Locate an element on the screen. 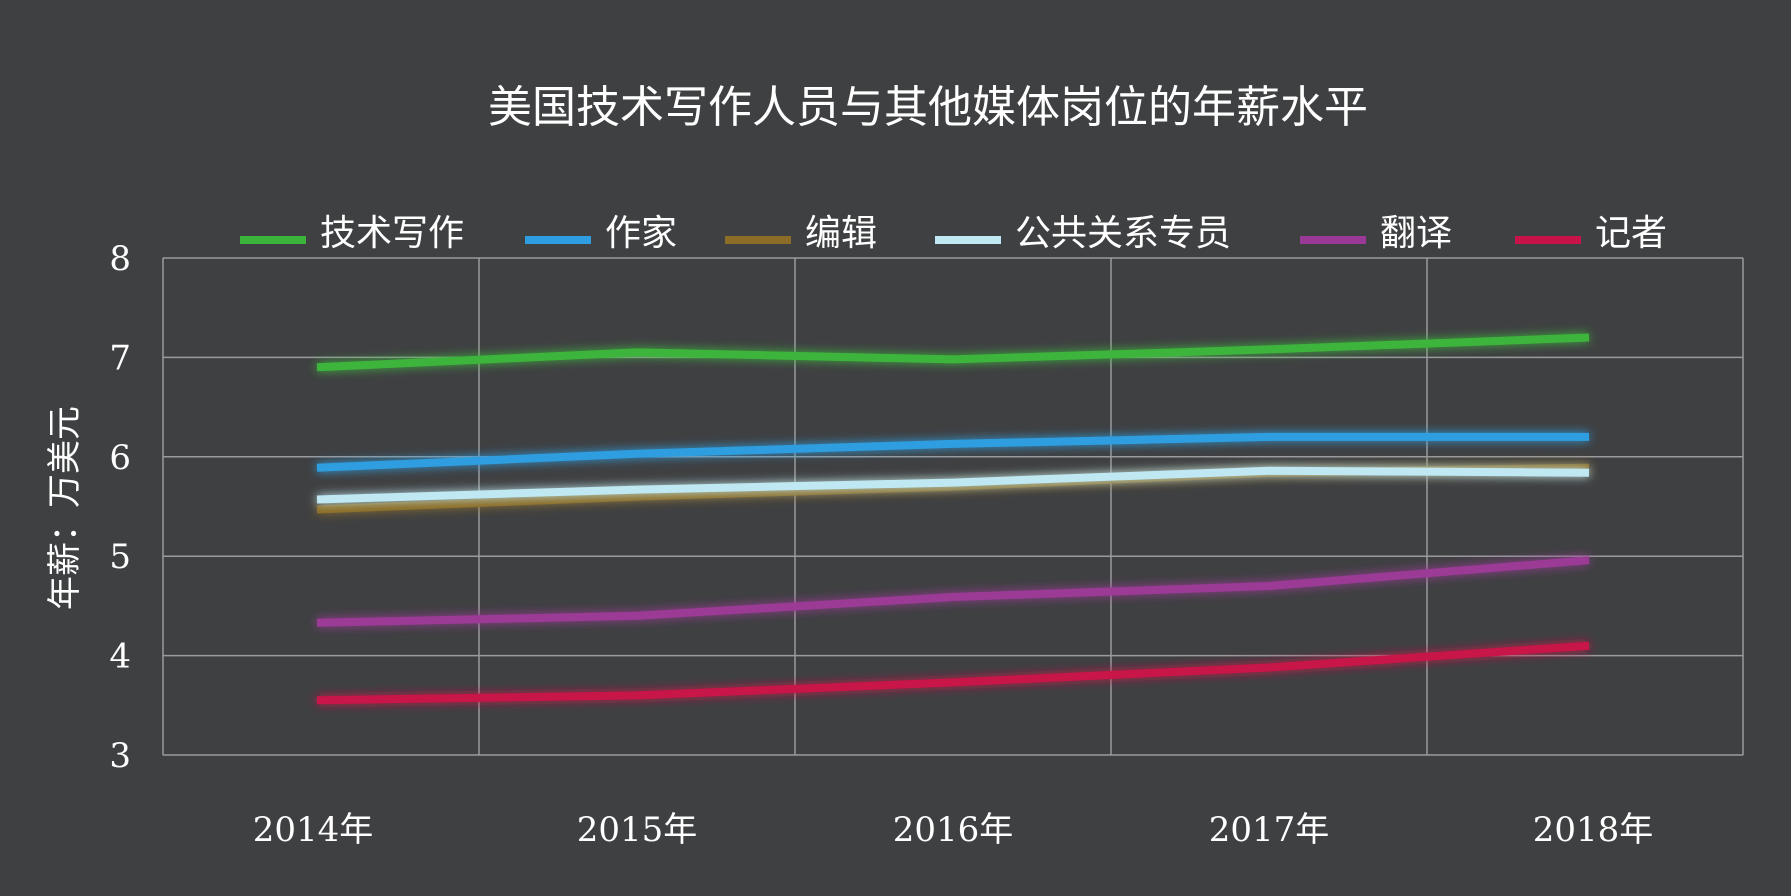 The height and width of the screenshot is (896, 1791). y-tick-label: 6 is located at coordinates (120, 458).